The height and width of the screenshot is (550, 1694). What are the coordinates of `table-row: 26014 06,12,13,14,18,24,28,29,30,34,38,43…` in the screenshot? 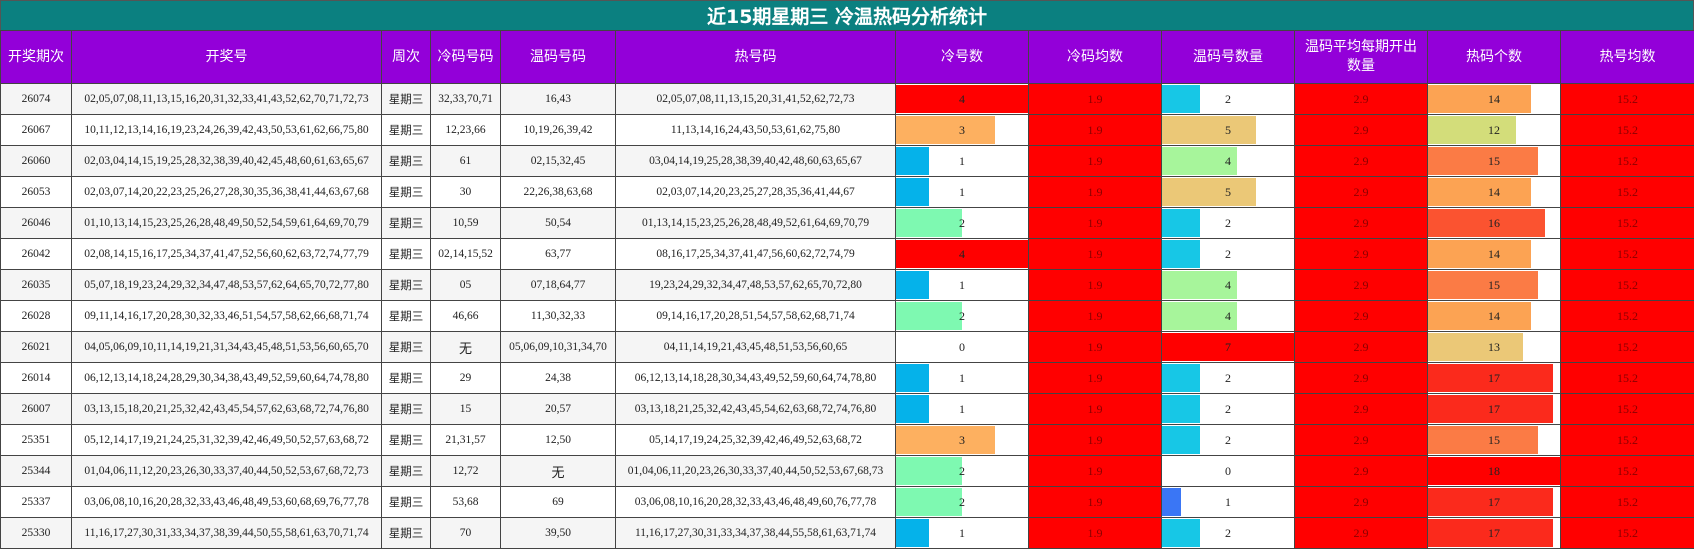 It's located at (847, 378).